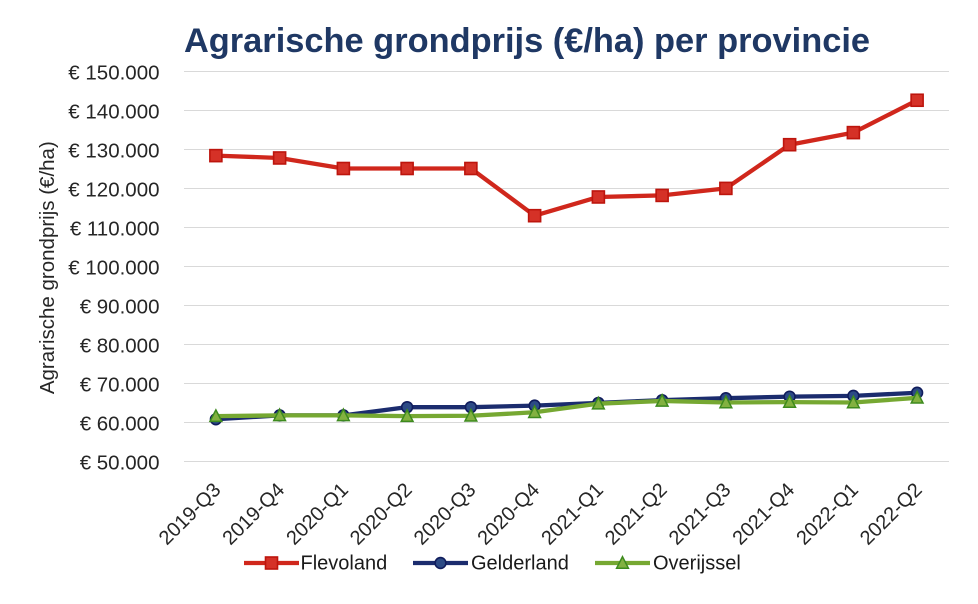 The width and height of the screenshot is (978, 604). I want to click on svg-text: Agrarische grondprijs (€/ha), so click(47, 267).